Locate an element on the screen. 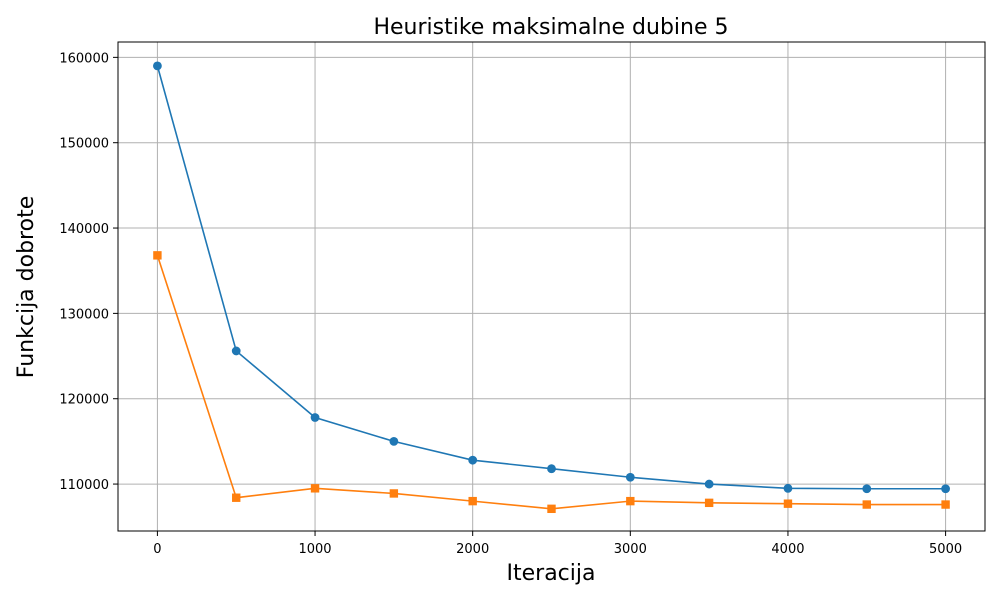 This screenshot has width=1000, height=600. y-axis-title: Funkcija dobrote is located at coordinates (26, 287).